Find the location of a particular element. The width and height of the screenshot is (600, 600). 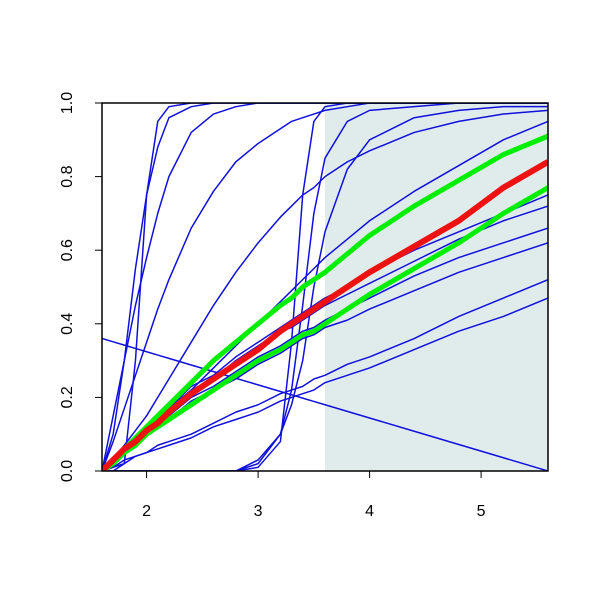

y-tick-label: 1.0 is located at coordinates (67, 103).